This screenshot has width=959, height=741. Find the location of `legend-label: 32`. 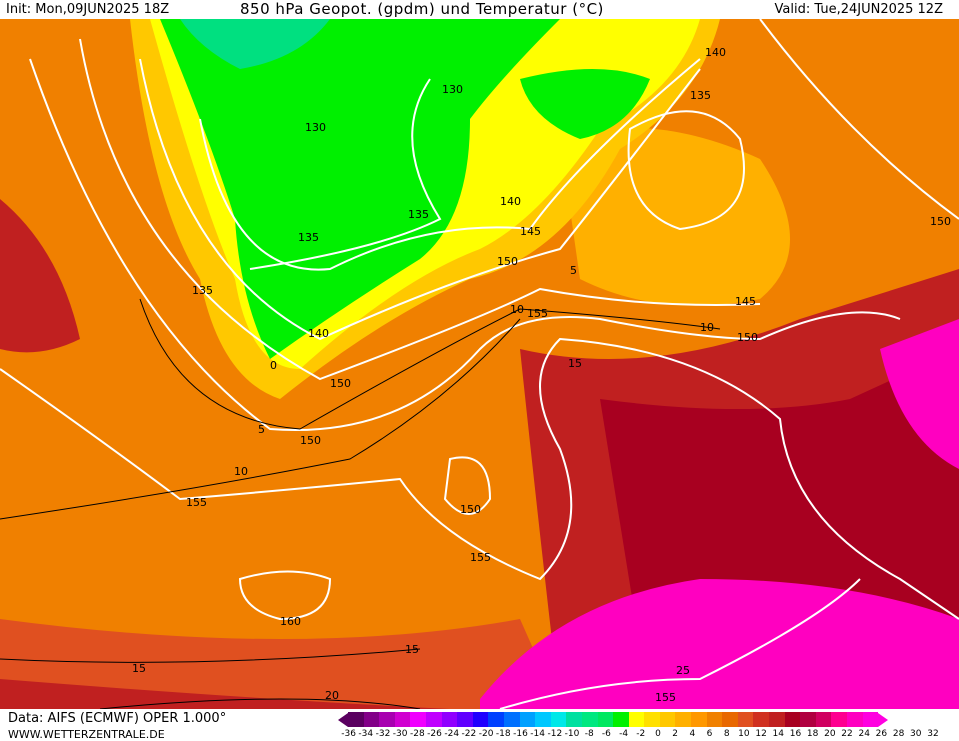

legend-label: 32 is located at coordinates (933, 734).